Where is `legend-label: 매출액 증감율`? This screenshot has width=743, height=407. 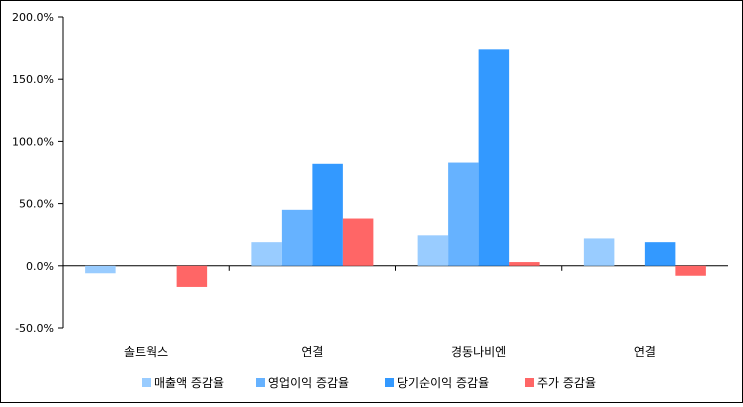
legend-label: 매출액 증감율 is located at coordinates (189, 383).